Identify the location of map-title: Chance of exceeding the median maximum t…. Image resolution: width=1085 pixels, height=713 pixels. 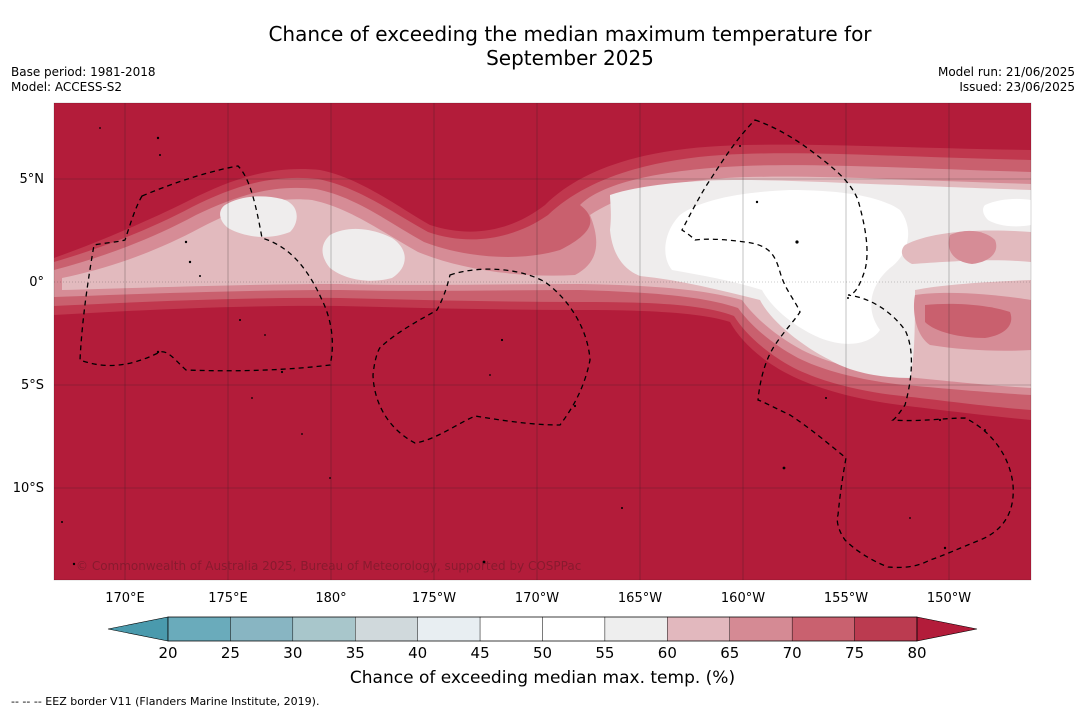
(570, 46).